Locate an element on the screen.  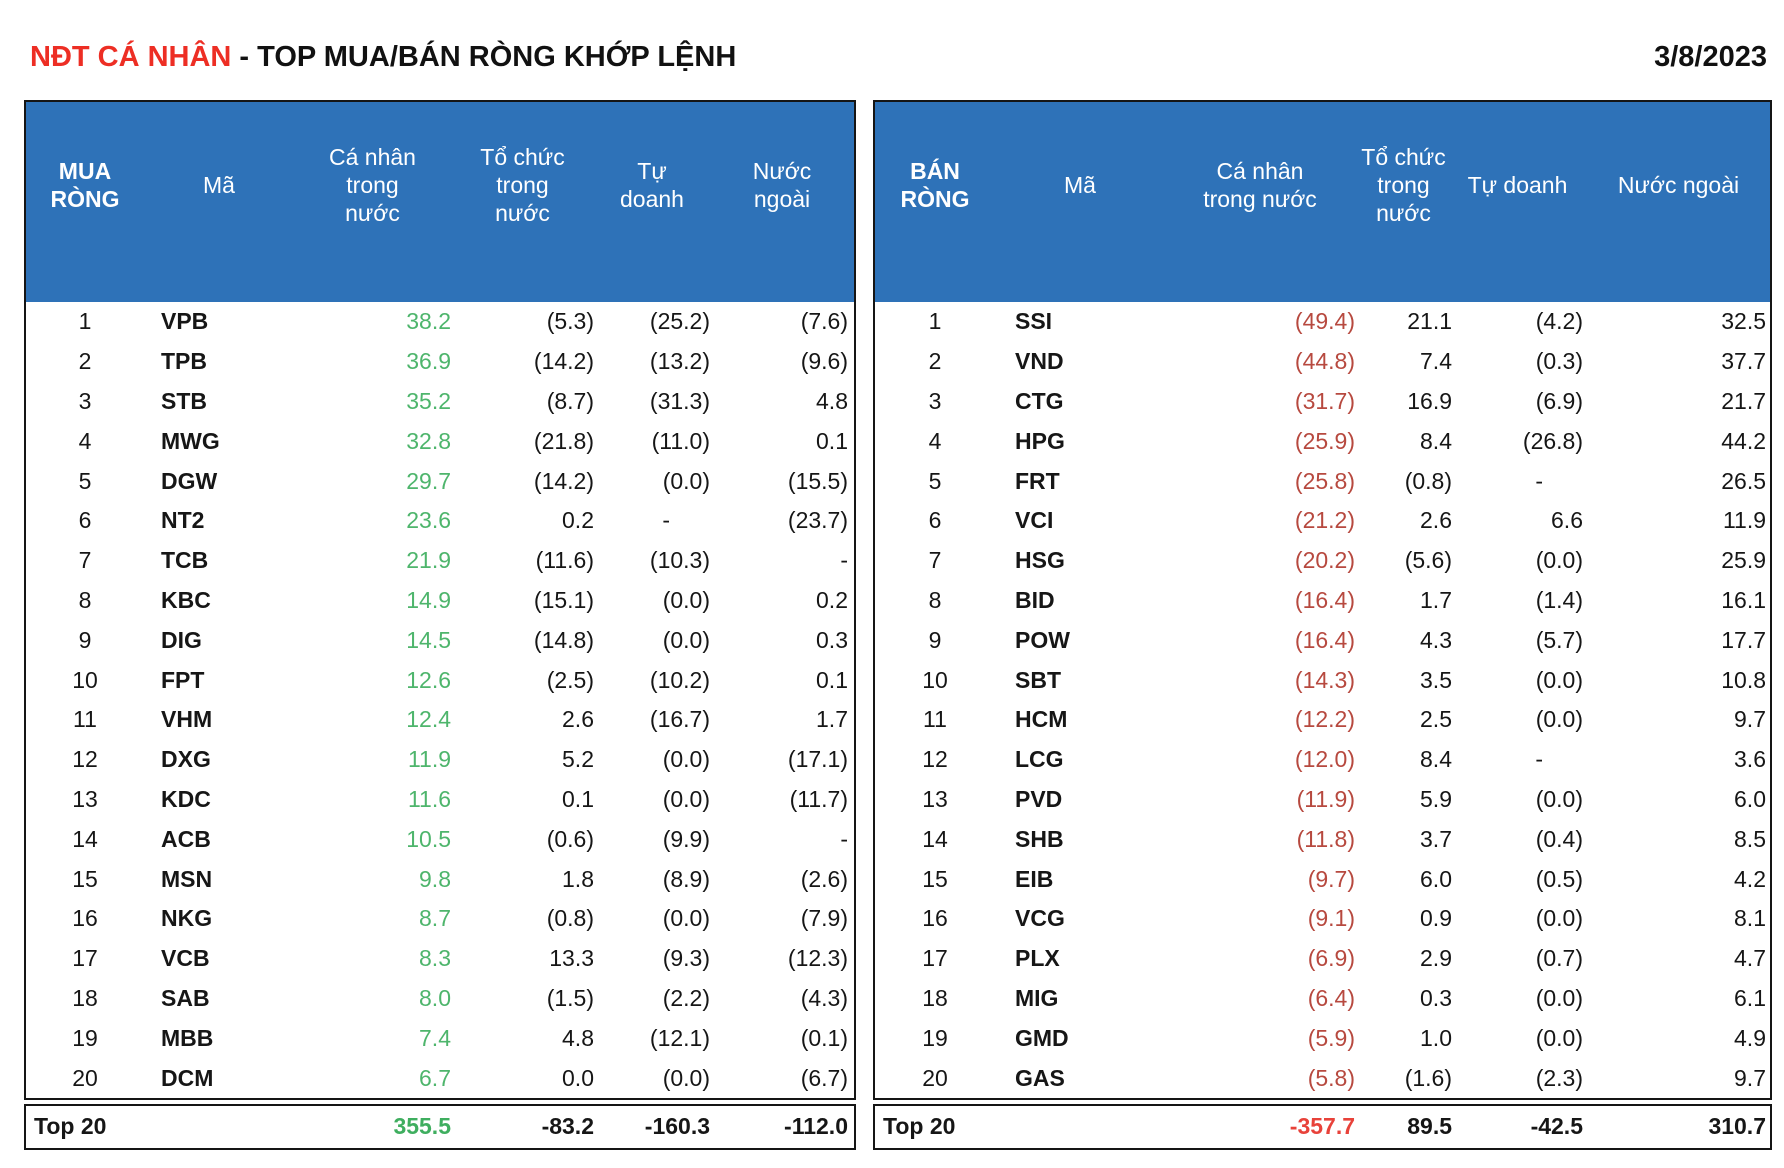
value-cell: (14.3) is located at coordinates (1324, 679).